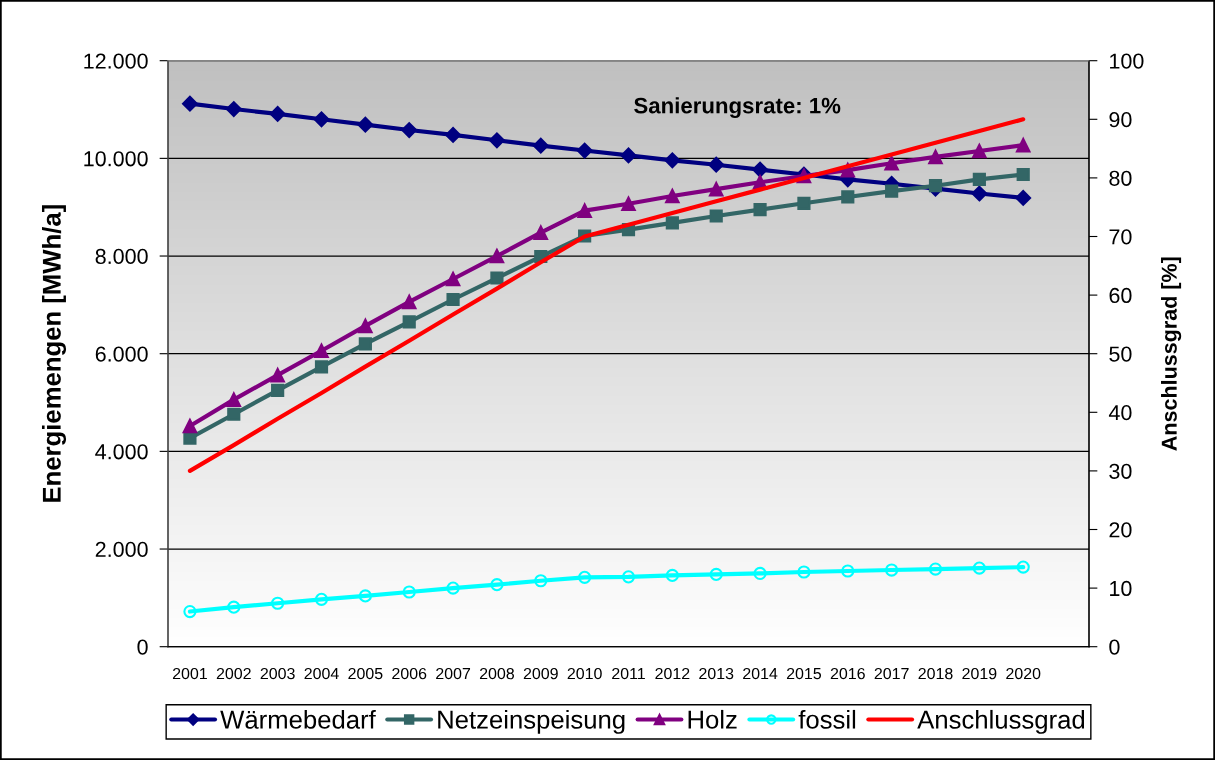 The image size is (1215, 760). I want to click on x-tick-label: 2005, so click(365, 673).